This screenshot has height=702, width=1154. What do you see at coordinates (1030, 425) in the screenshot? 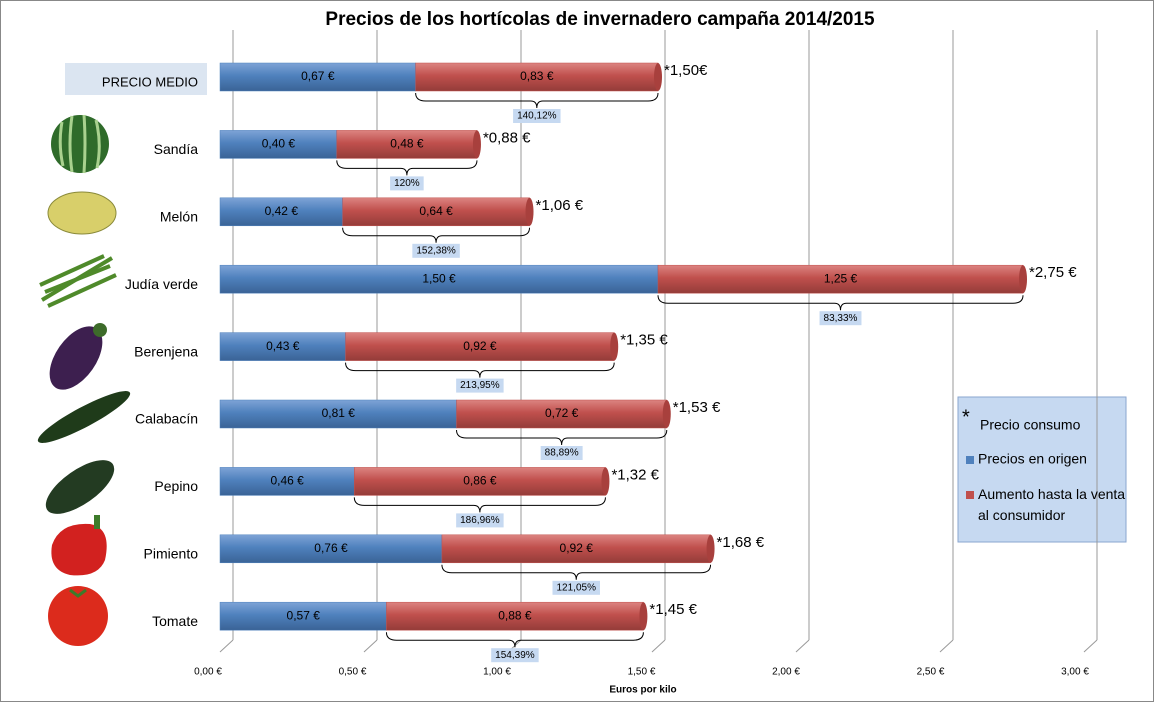
I see `legend-note: Precio consumo` at bounding box center [1030, 425].